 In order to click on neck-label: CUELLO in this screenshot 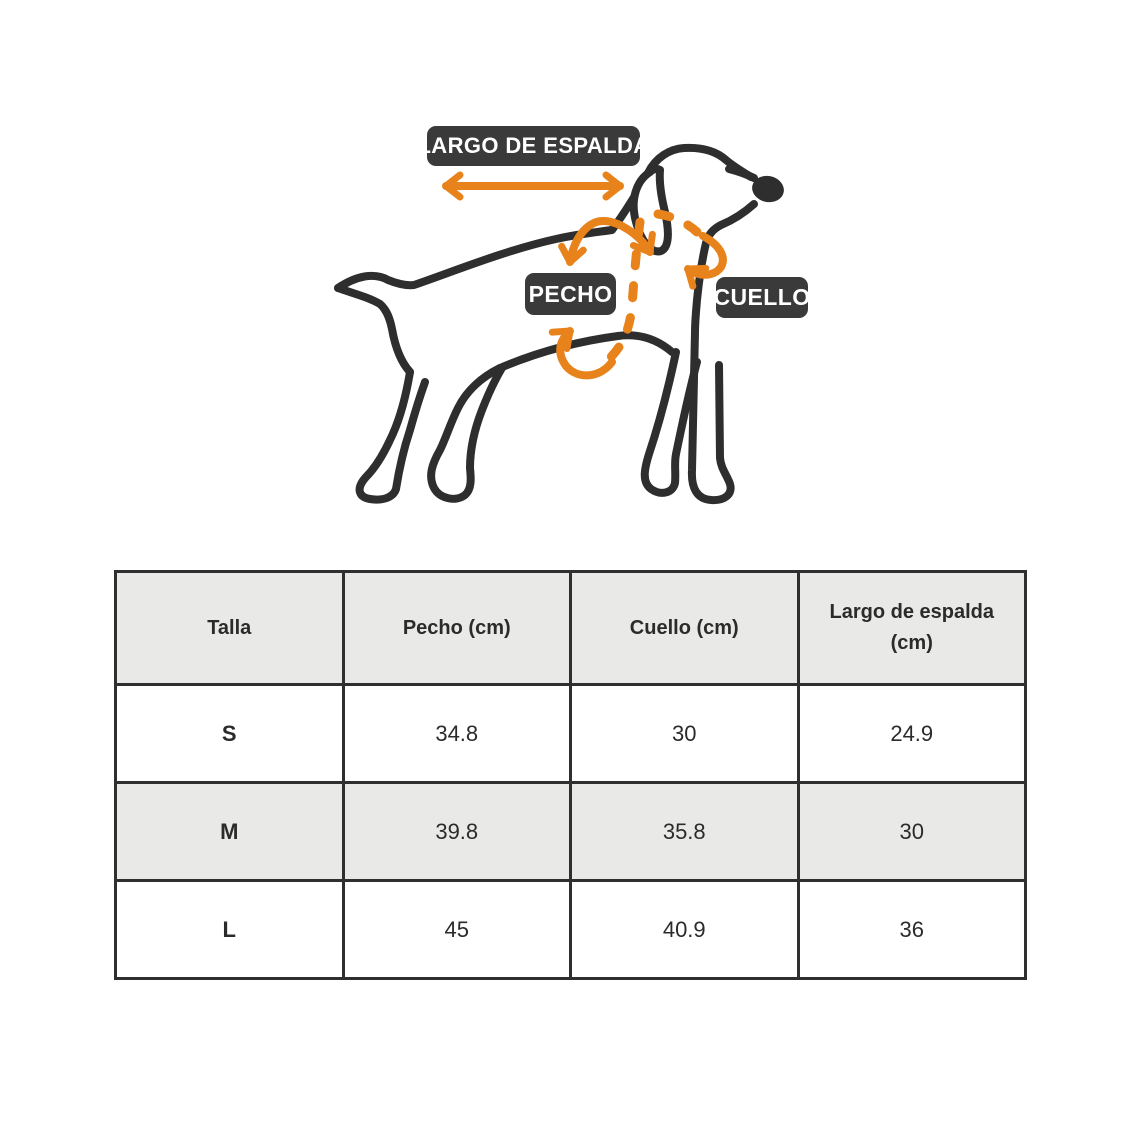, I will do `click(762, 297)`.